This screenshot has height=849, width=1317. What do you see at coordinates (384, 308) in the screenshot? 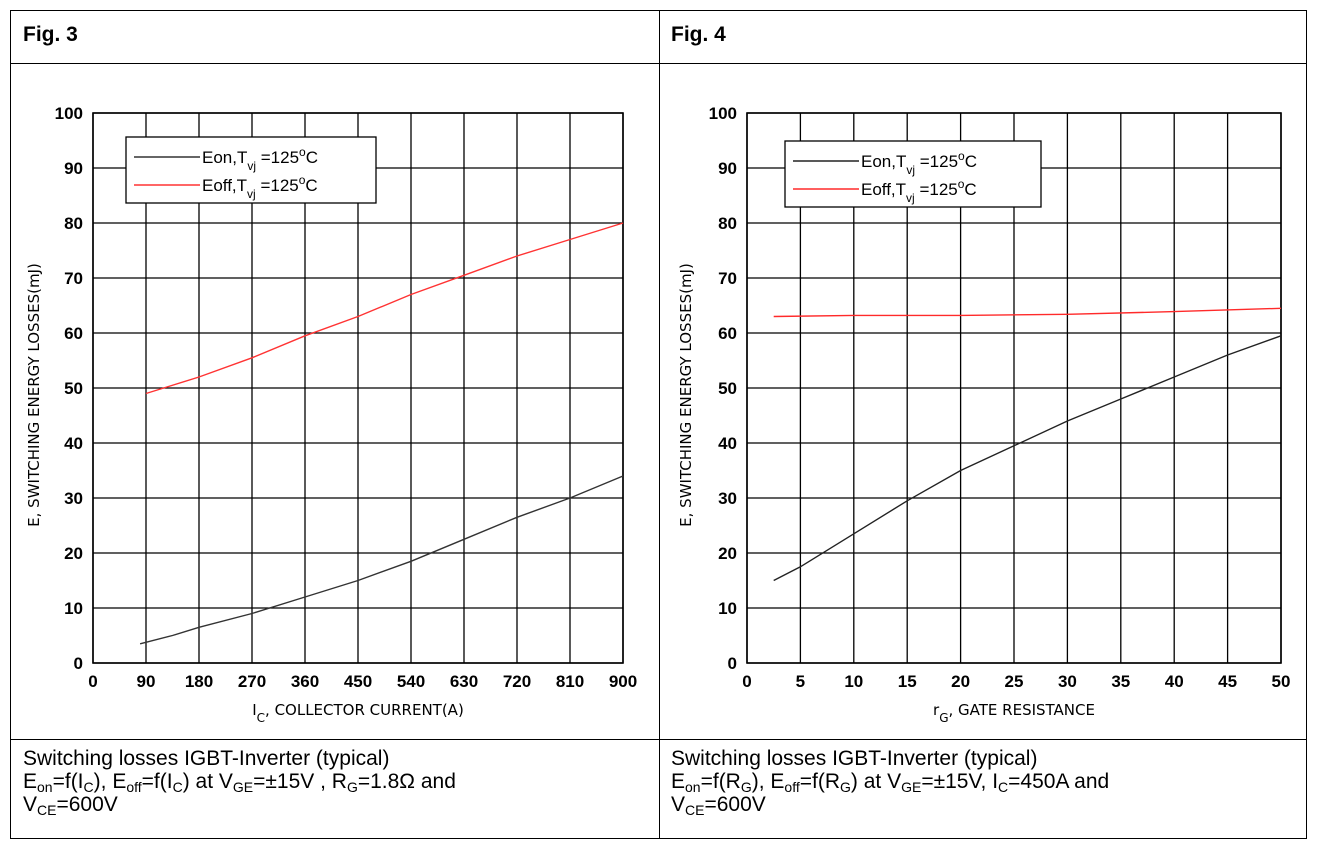
I see `fig3-series-eoff-line` at bounding box center [384, 308].